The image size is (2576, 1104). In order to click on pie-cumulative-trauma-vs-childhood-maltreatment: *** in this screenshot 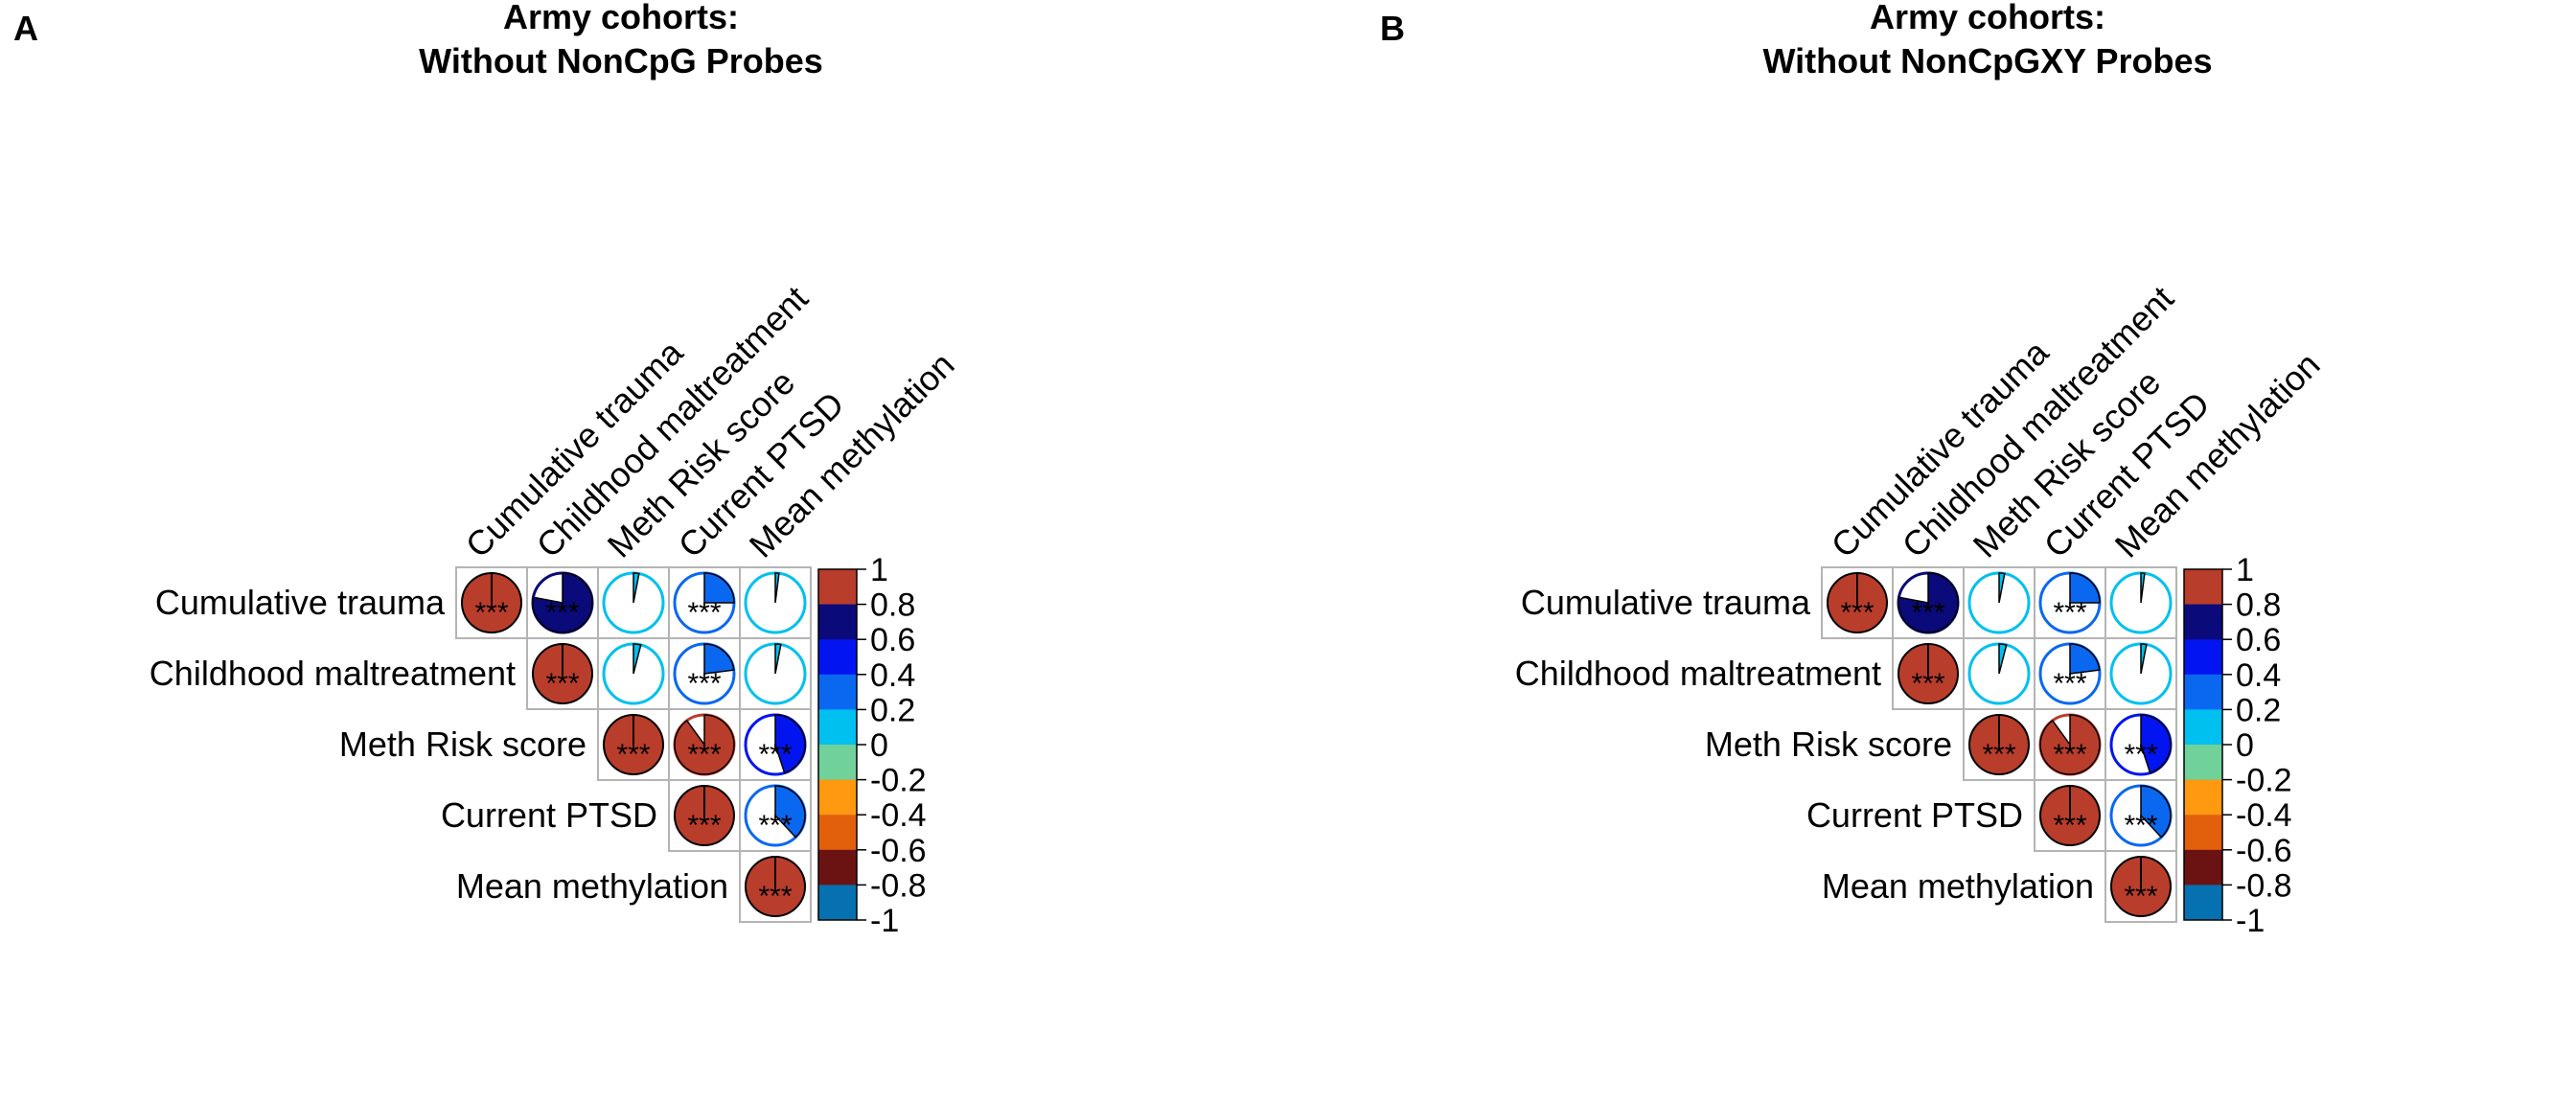, I will do `click(562, 602)`.